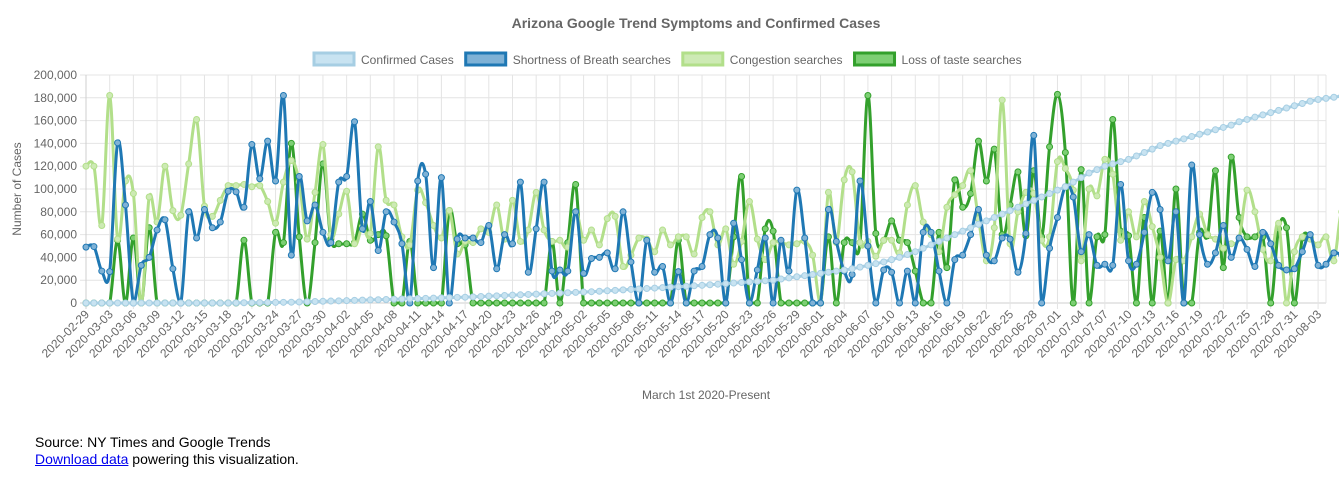  What do you see at coordinates (213, 459) in the screenshot?
I see `download-line-rest: powering this visualization.` at bounding box center [213, 459].